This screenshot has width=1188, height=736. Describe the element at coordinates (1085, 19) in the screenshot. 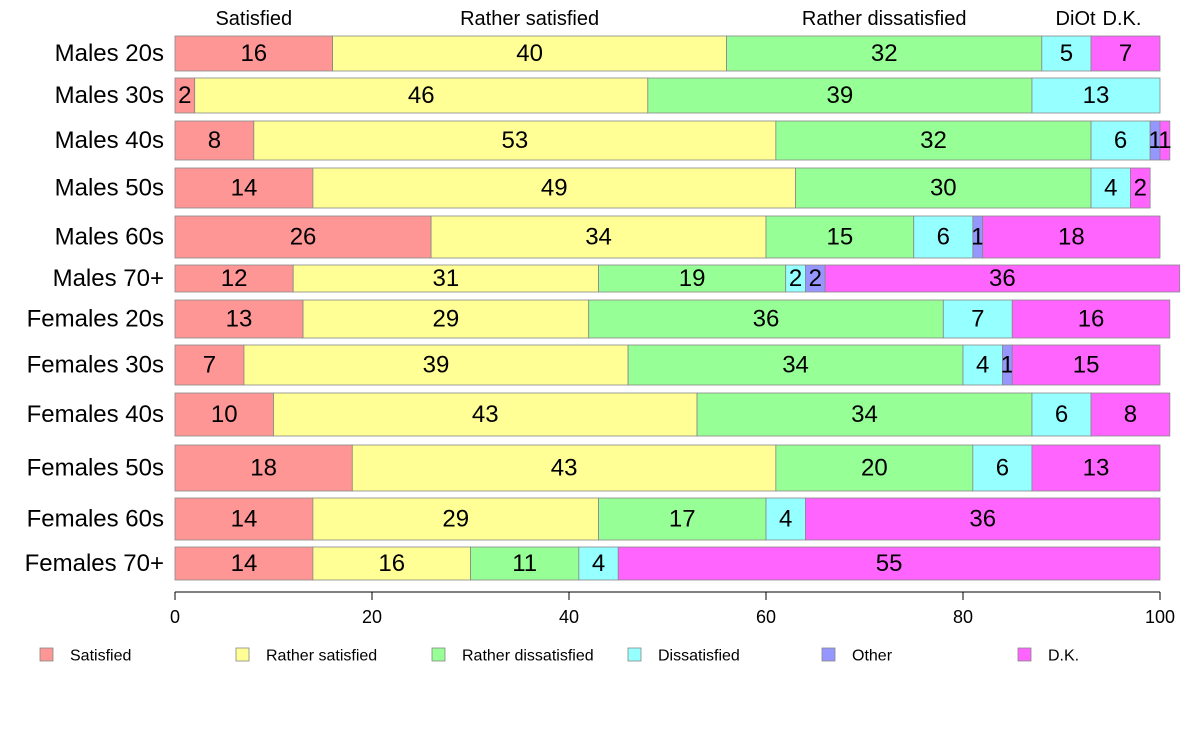

I see `column-label: Ot` at that location.